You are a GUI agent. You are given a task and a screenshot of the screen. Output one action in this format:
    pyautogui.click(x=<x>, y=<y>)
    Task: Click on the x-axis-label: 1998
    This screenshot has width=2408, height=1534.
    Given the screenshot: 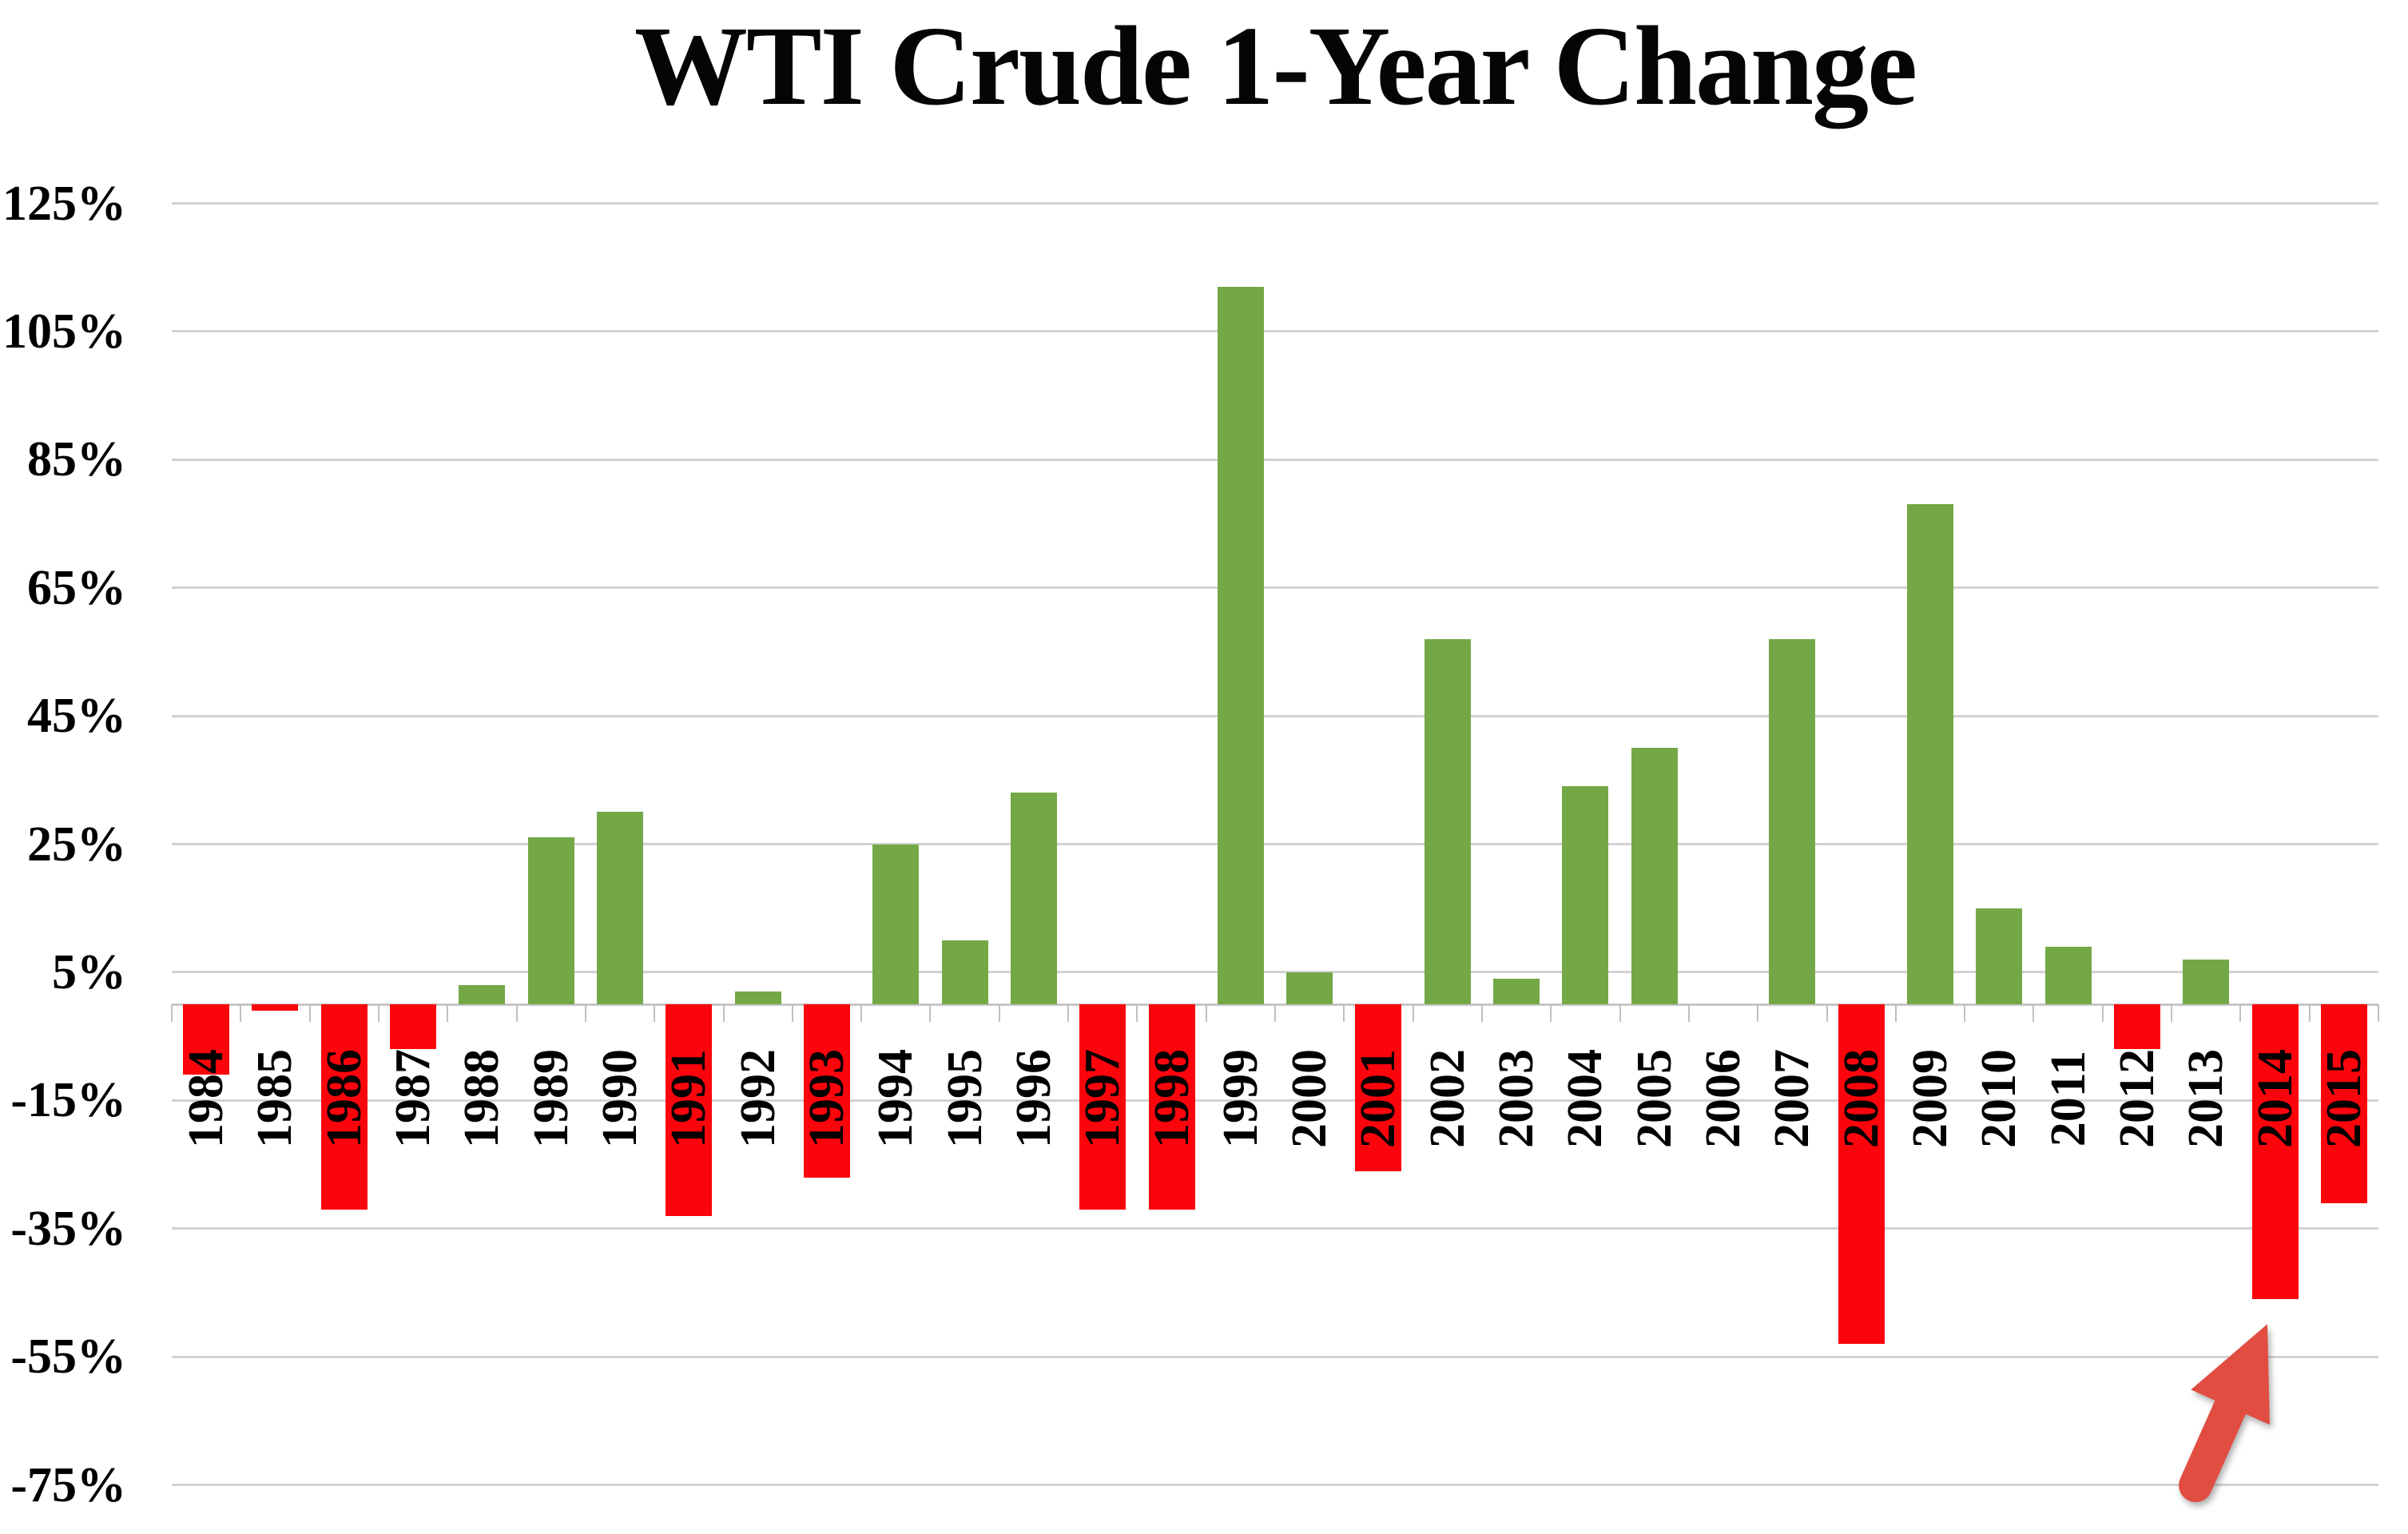 What is the action you would take?
    pyautogui.click(x=1172, y=1098)
    